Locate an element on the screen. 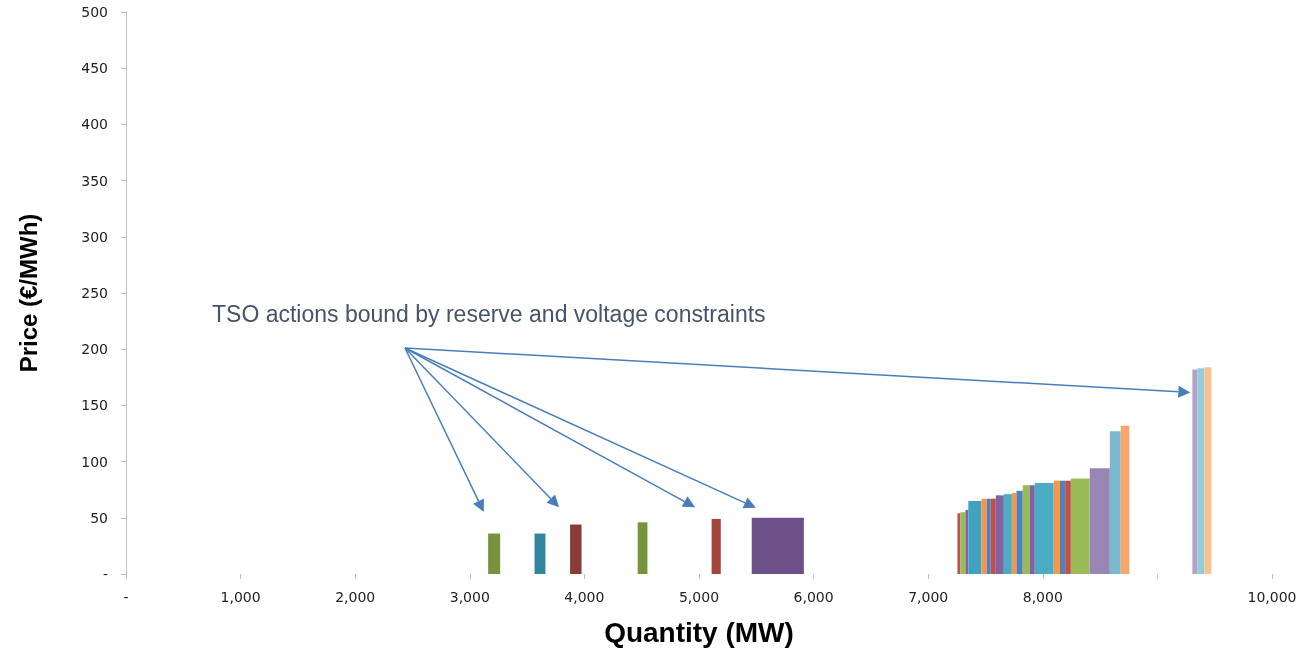 Image resolution: width=1307 pixels, height=656 pixels. y-tick-label: - is located at coordinates (105, 574).